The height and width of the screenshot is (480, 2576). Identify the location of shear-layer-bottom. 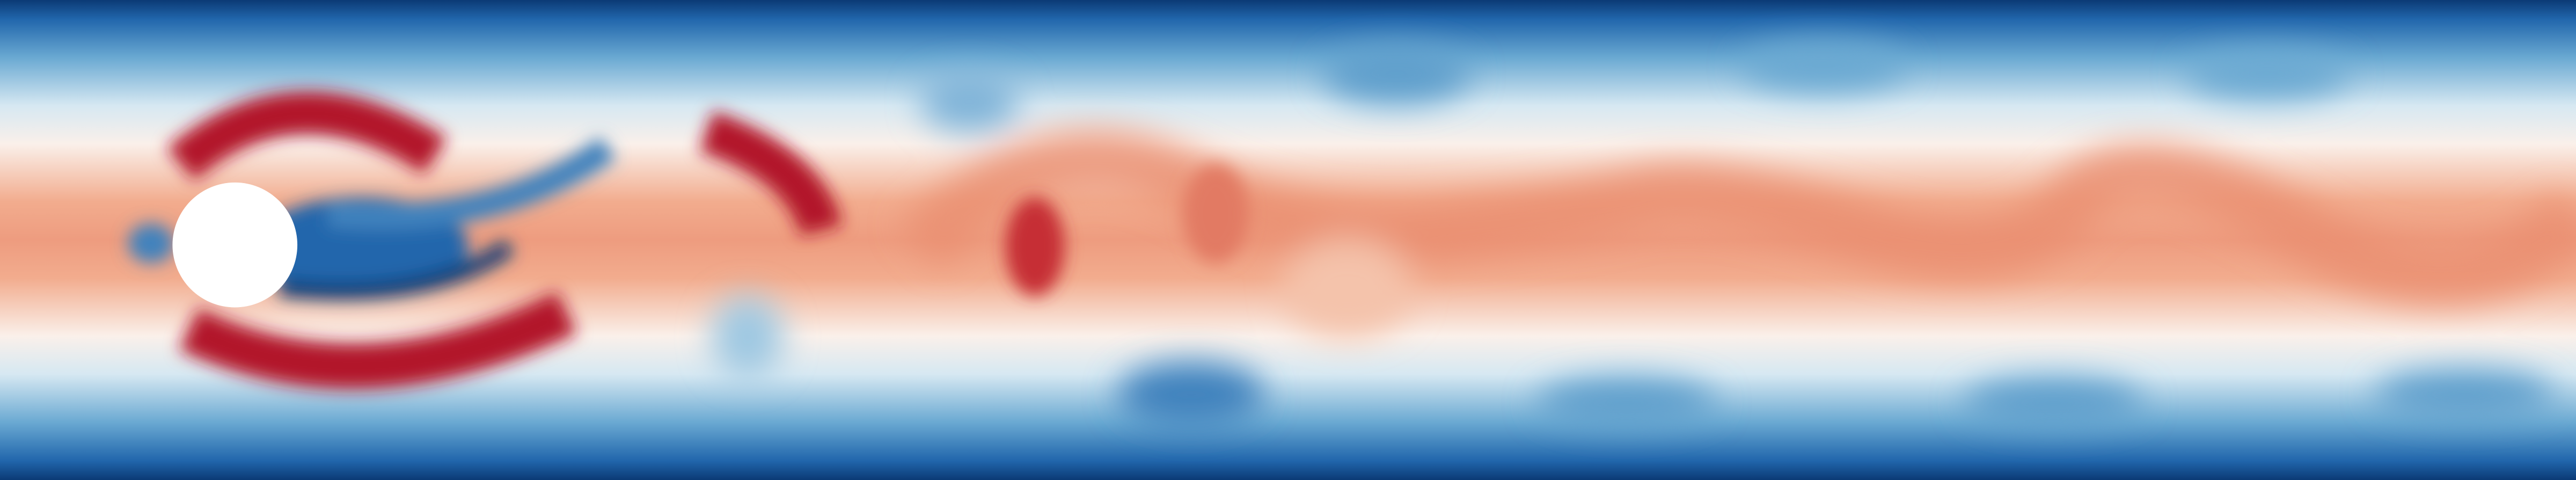
(378, 340).